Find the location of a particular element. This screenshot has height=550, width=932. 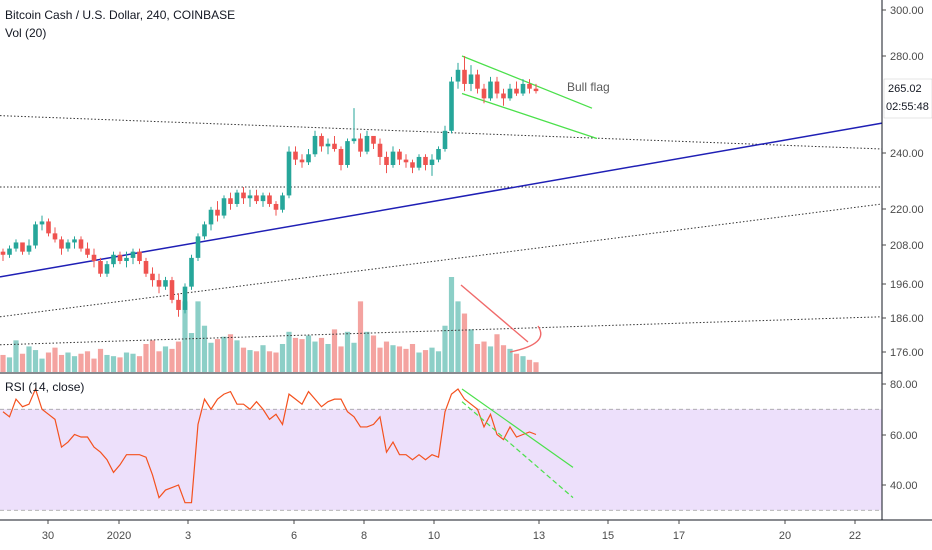

time-tick-label: 22 is located at coordinates (855, 536).